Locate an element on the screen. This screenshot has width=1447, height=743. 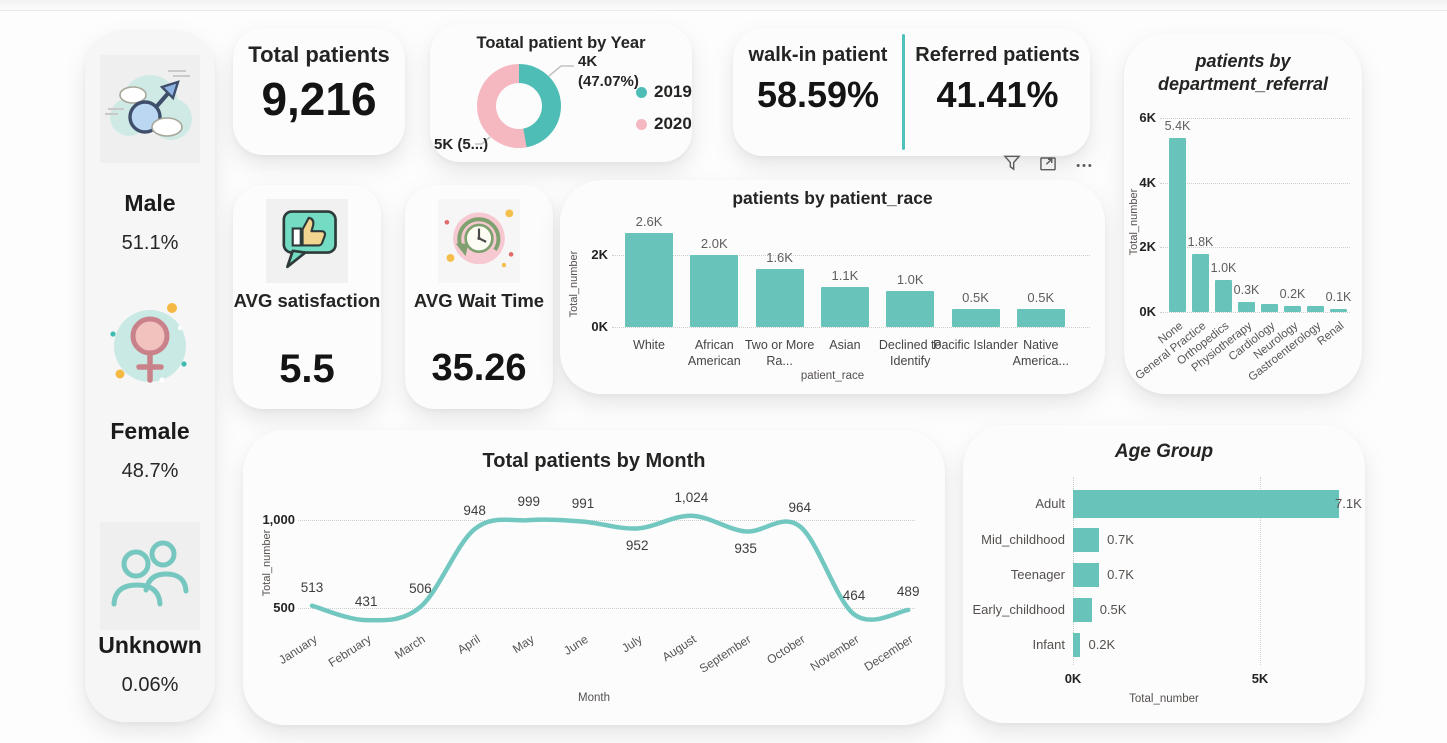
bar-Pacific Islander is located at coordinates (975, 318).